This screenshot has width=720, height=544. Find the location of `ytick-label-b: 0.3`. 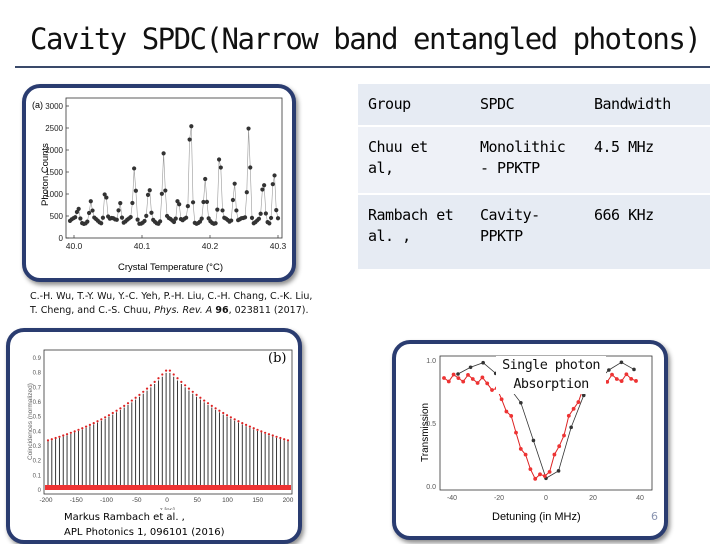

ytick-label-b: 0.3 is located at coordinates (37, 447).